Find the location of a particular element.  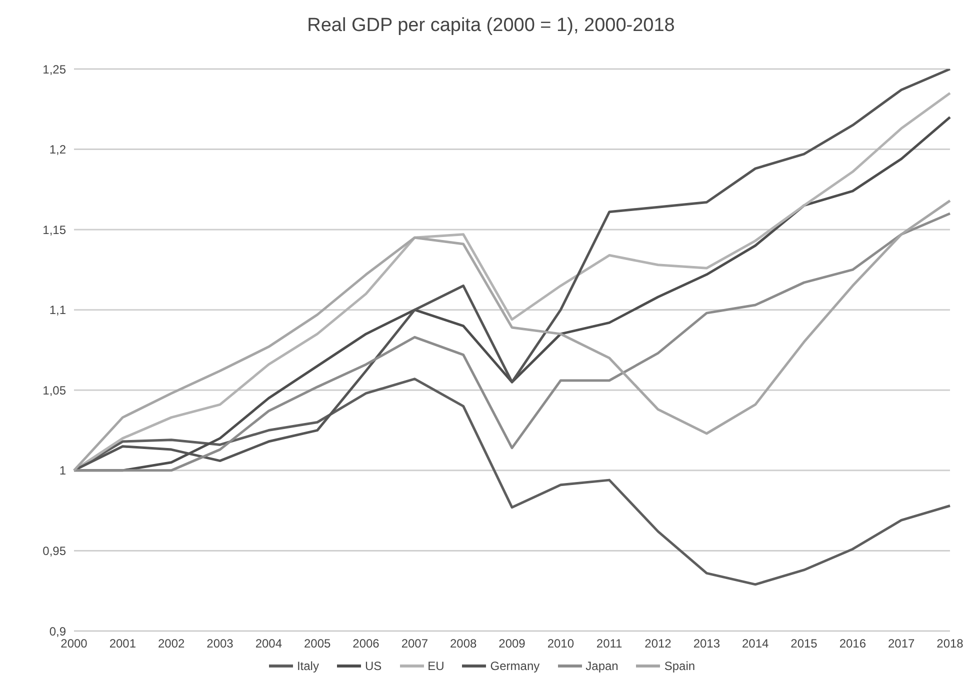

x-tick-label: 2016 is located at coordinates (852, 643).